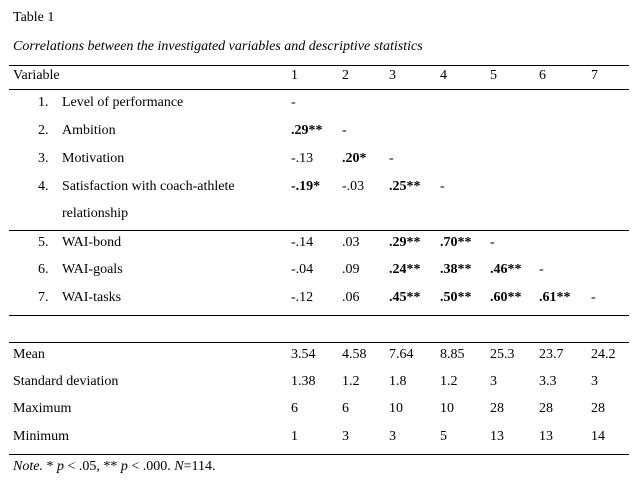  I want to click on section-rule-top, so click(319, 315).